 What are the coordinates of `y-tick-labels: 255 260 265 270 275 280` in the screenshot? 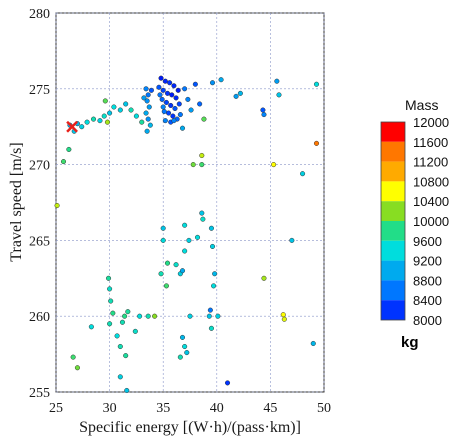 It's located at (39, 204).